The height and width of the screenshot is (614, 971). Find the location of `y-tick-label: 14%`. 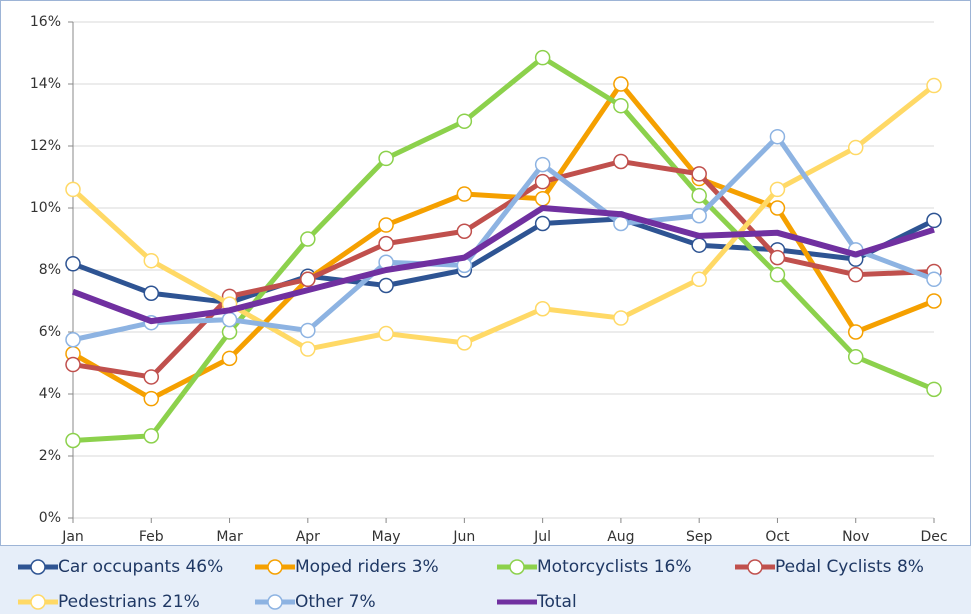

y-tick-label: 14% is located at coordinates (45, 84).